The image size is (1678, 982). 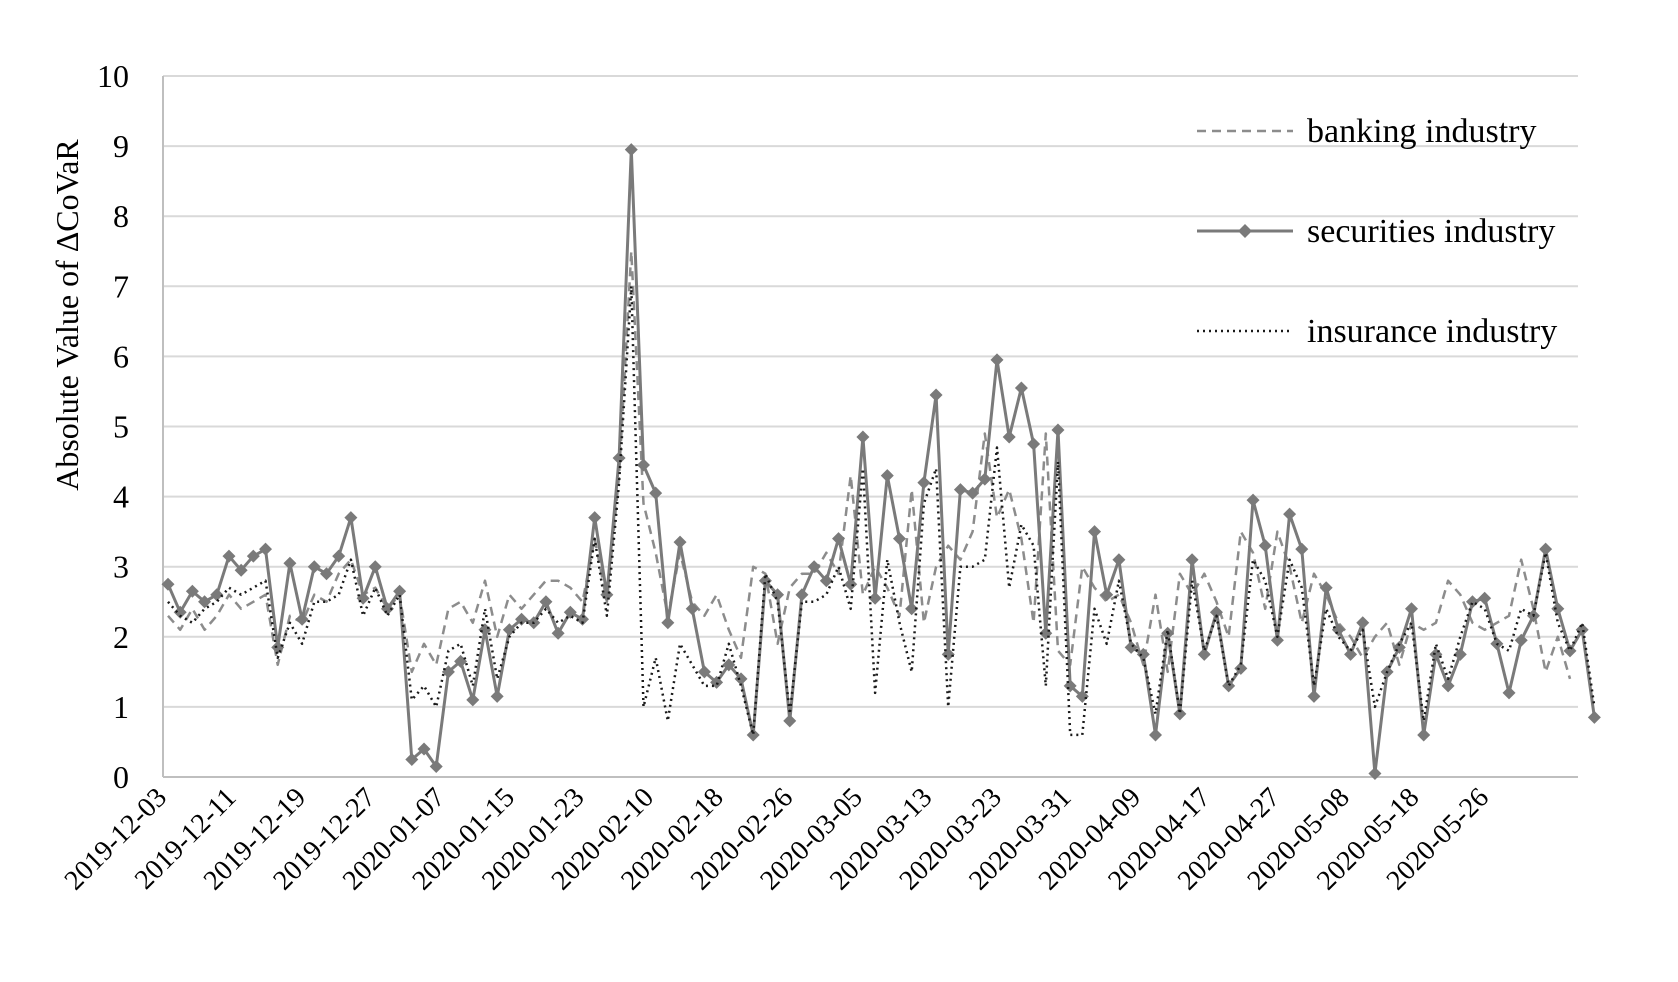 What do you see at coordinates (121, 777) in the screenshot?
I see `y-tick-label: 0` at bounding box center [121, 777].